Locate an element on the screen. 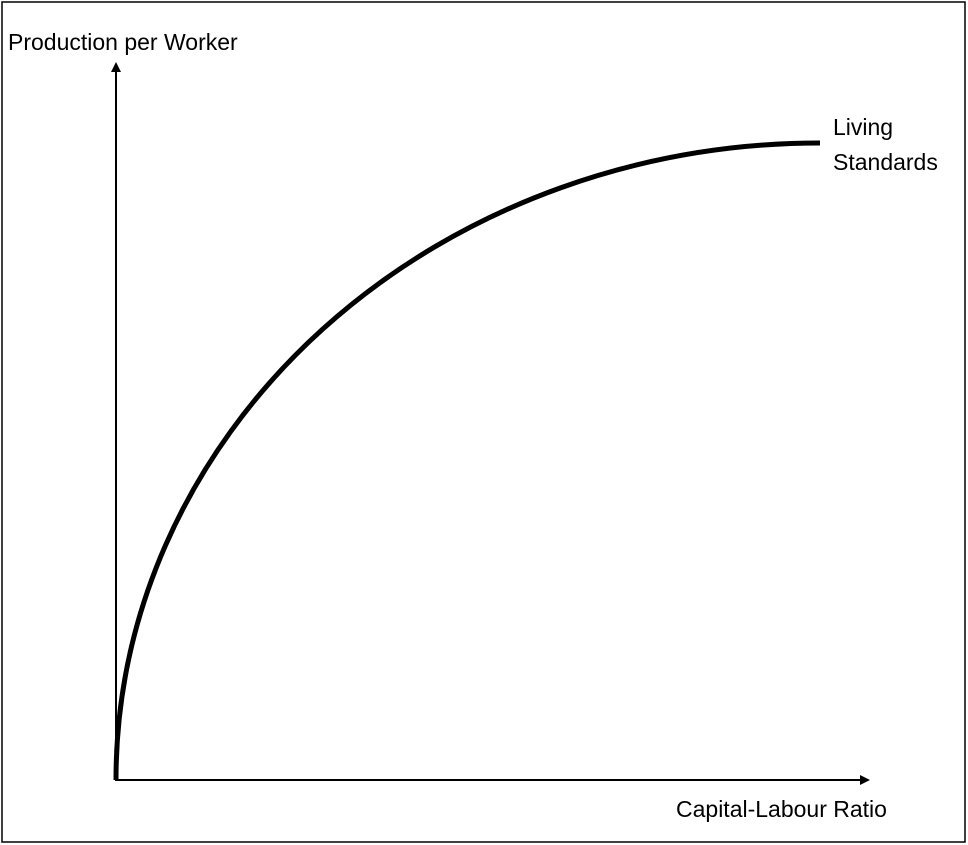 The width and height of the screenshot is (968, 845). x-axis-label: Capital-Labour Ratio is located at coordinates (781, 809).